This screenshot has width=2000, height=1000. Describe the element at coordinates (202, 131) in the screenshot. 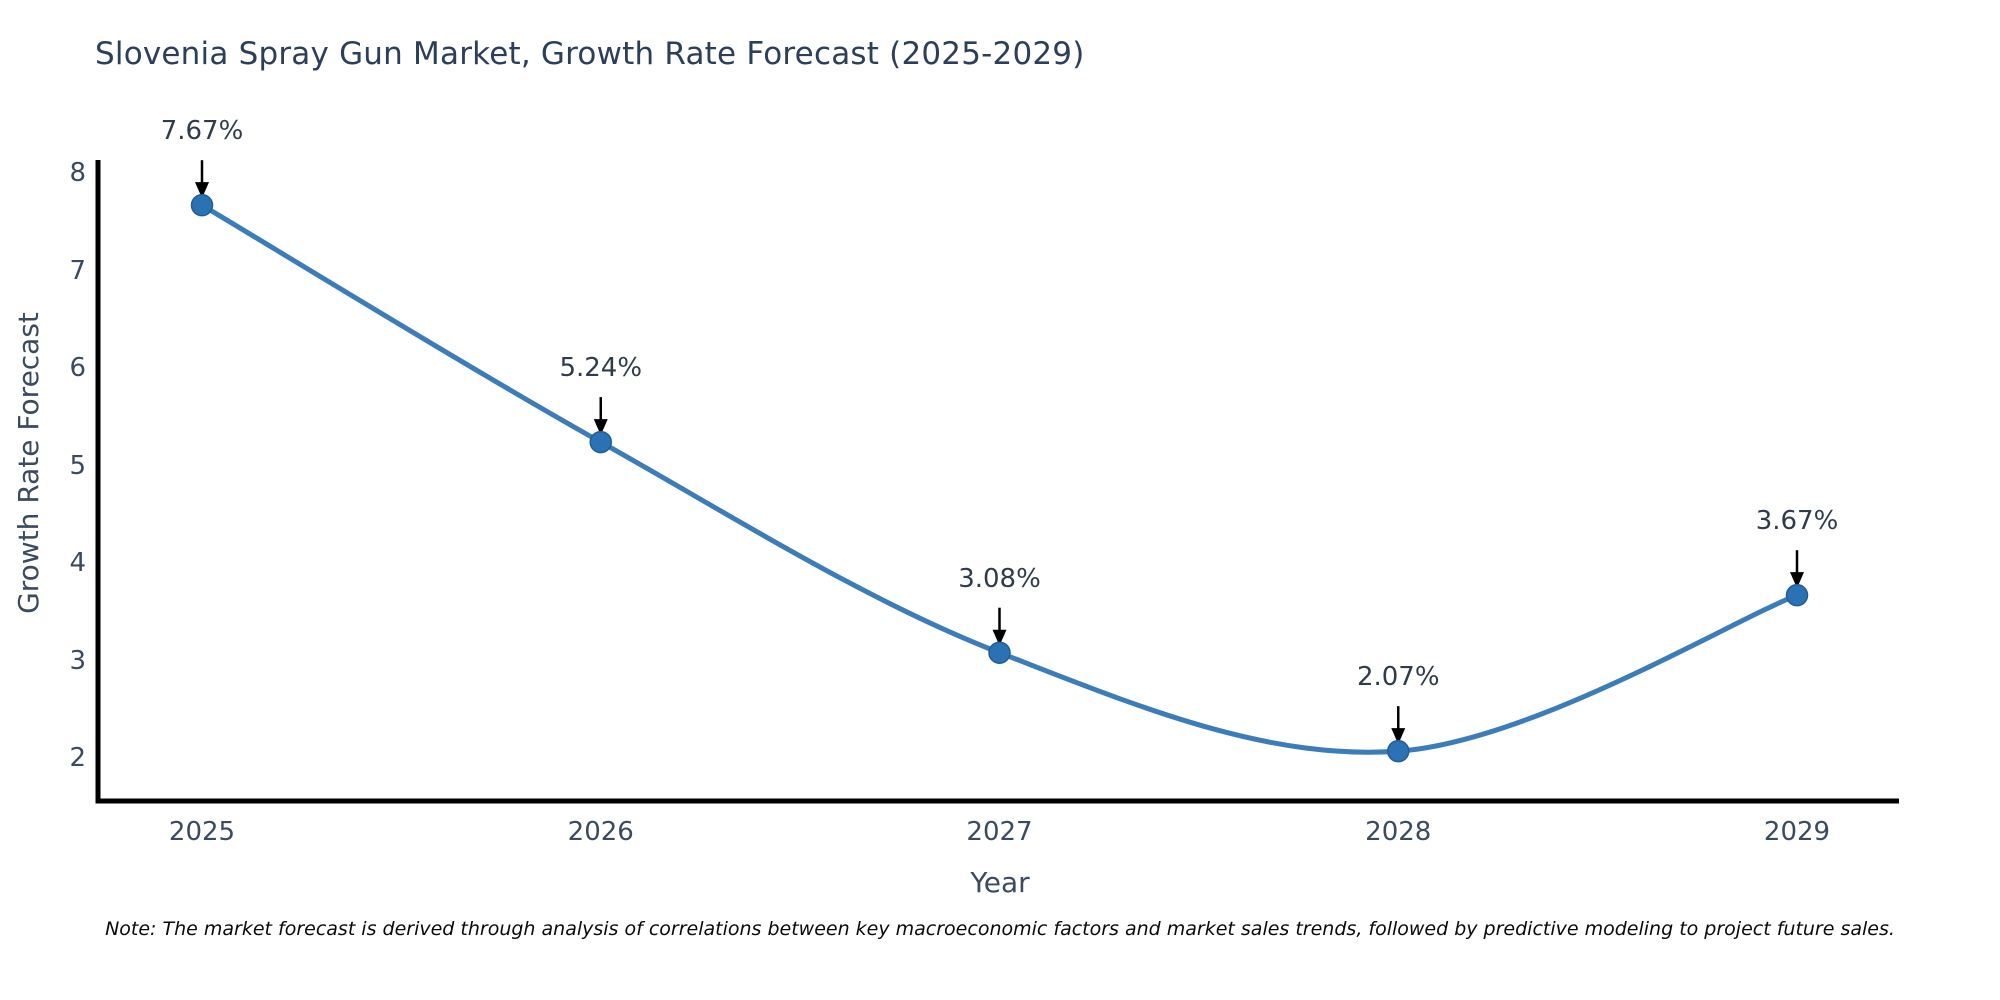

I see `point-label: 7.67%` at that location.